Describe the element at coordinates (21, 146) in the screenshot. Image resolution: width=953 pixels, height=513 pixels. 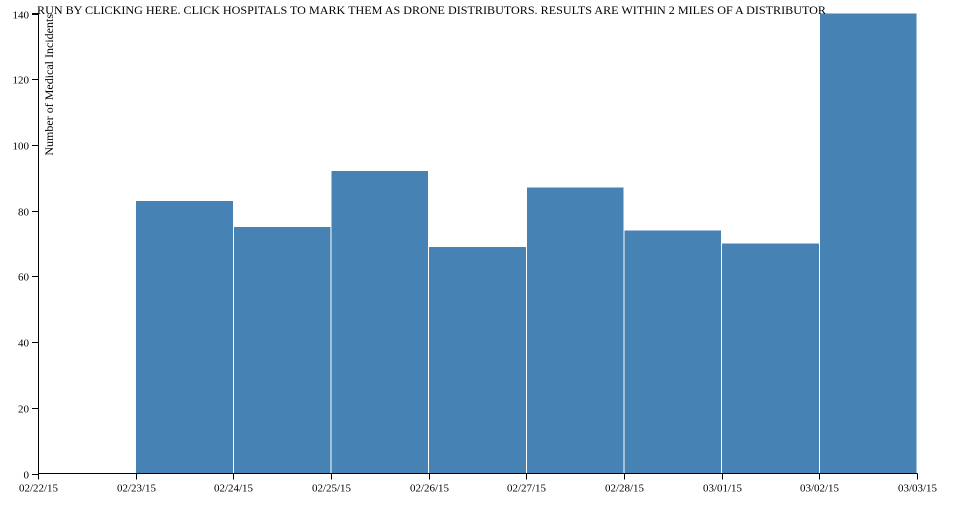
I see `y-tick-label-100: 100` at that location.